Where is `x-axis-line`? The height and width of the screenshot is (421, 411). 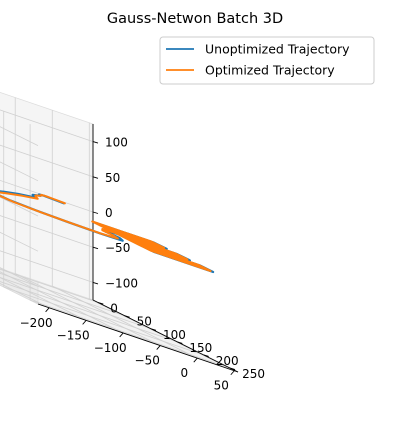 x-axis-line is located at coordinates (138, 338).